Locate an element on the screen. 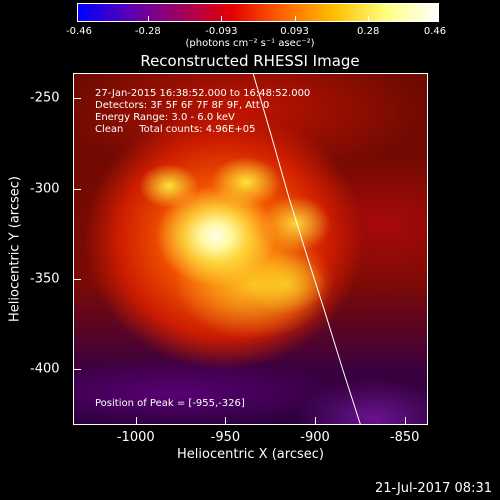 The height and width of the screenshot is (500, 500). x-tick-label: -850 is located at coordinates (404, 437).